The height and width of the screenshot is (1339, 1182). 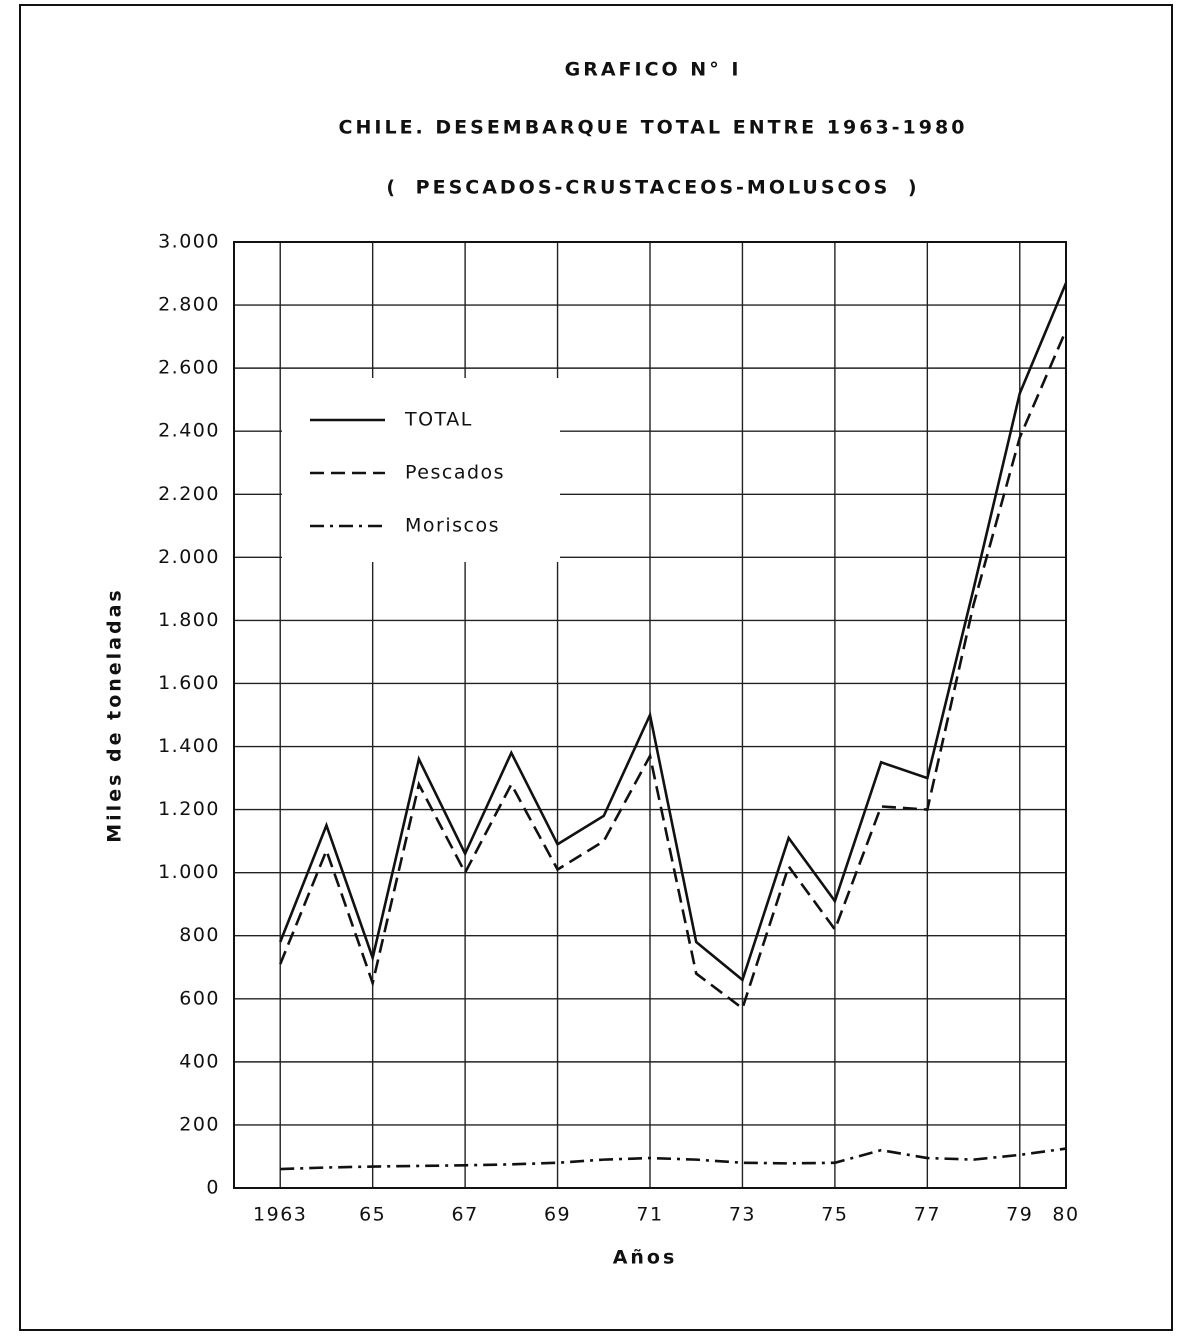 I want to click on y-tick-label: 2.600, so click(x=189, y=368).